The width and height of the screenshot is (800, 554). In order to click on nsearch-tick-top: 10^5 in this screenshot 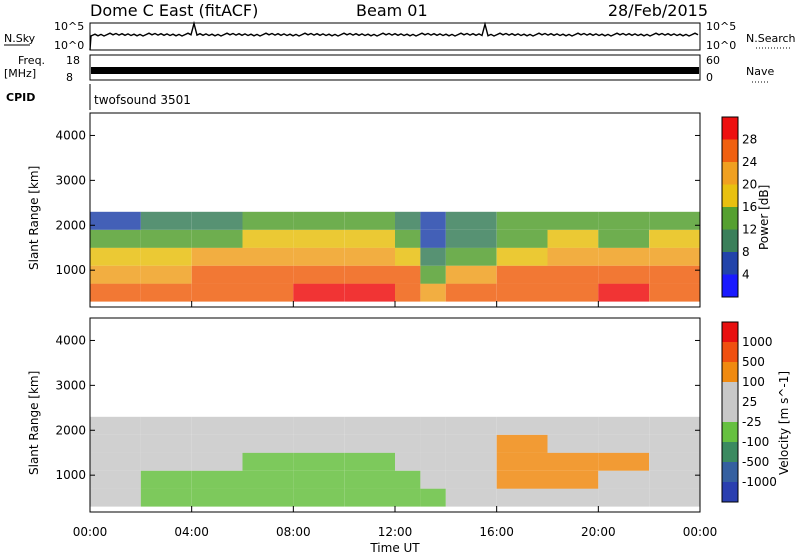, I will do `click(721, 26)`.